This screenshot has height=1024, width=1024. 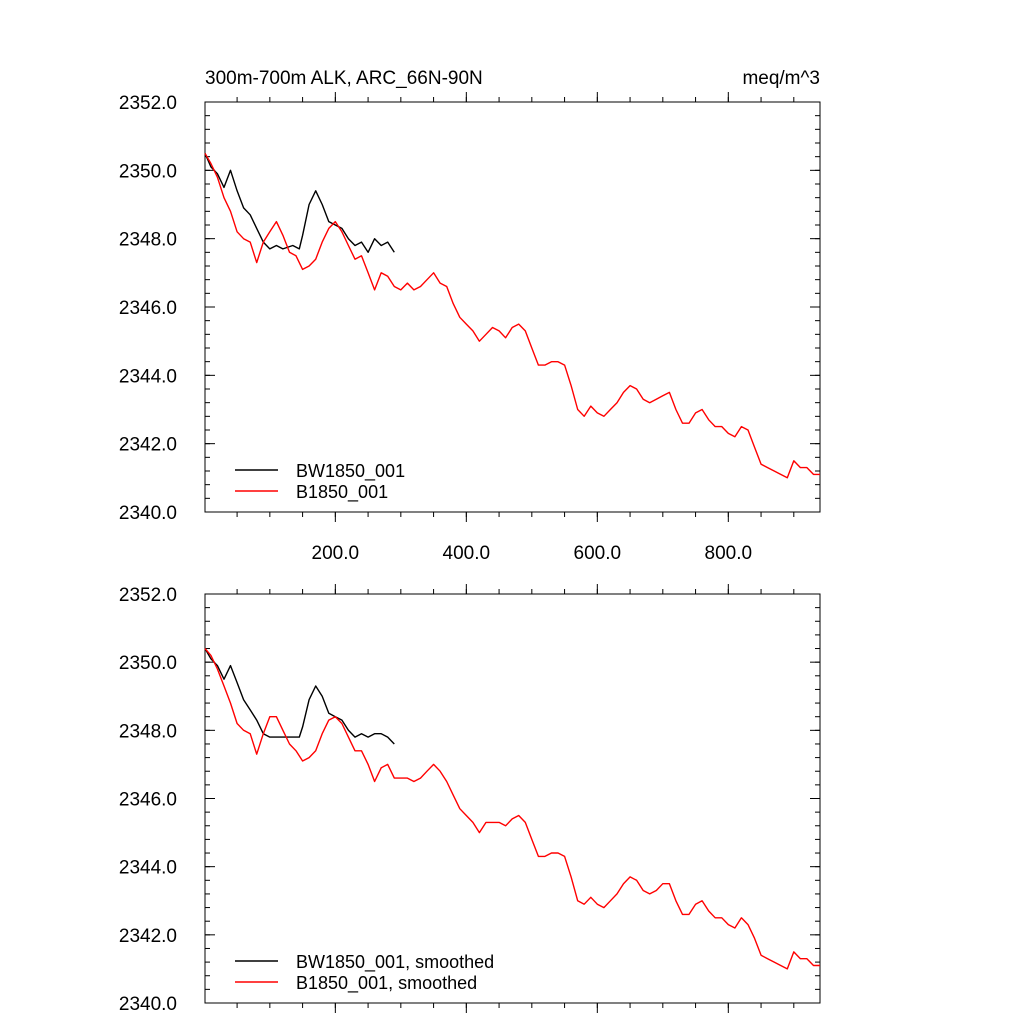 What do you see at coordinates (395, 962) in the screenshot?
I see `legend-label: BW1850_001, smoothed` at bounding box center [395, 962].